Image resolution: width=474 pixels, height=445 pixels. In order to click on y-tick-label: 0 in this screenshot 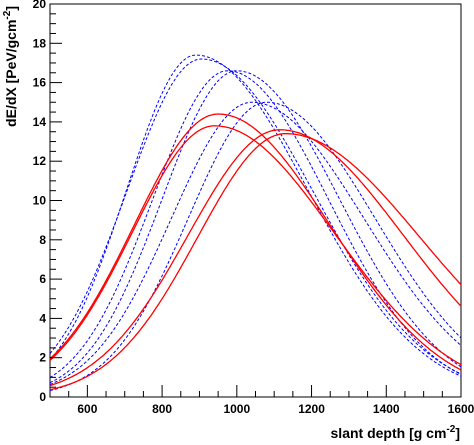, I will do `click(42, 397)`.